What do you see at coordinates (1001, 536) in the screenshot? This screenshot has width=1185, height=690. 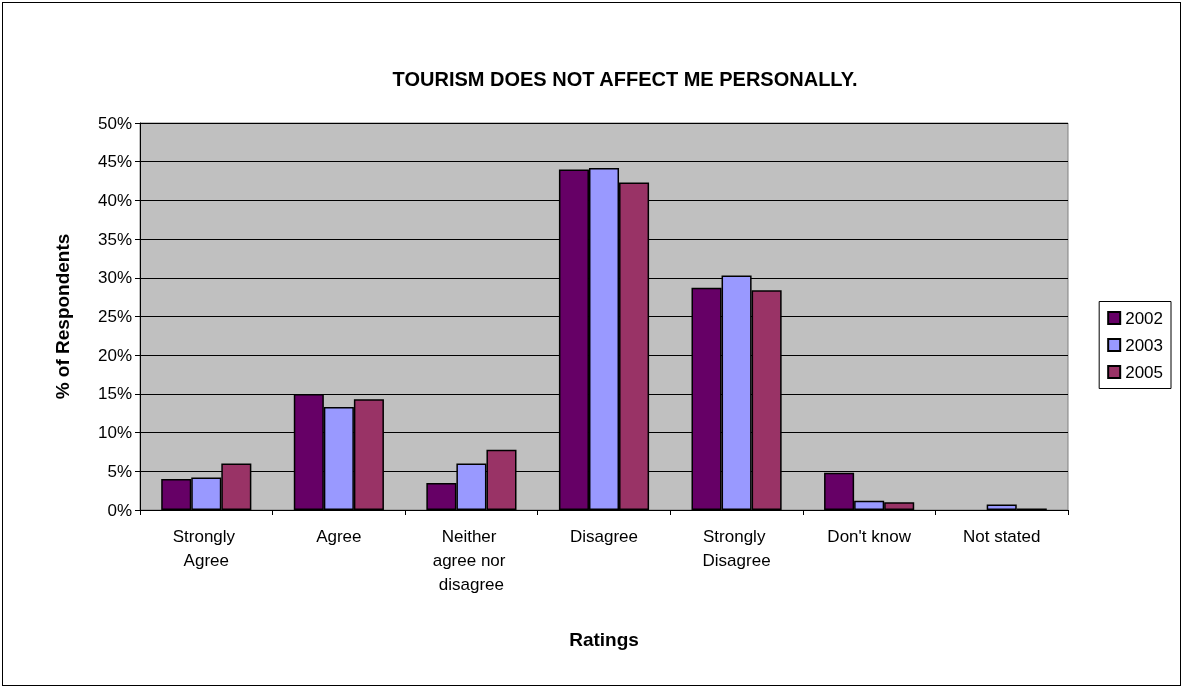 I see `x-tick-label: Not stated` at bounding box center [1001, 536].